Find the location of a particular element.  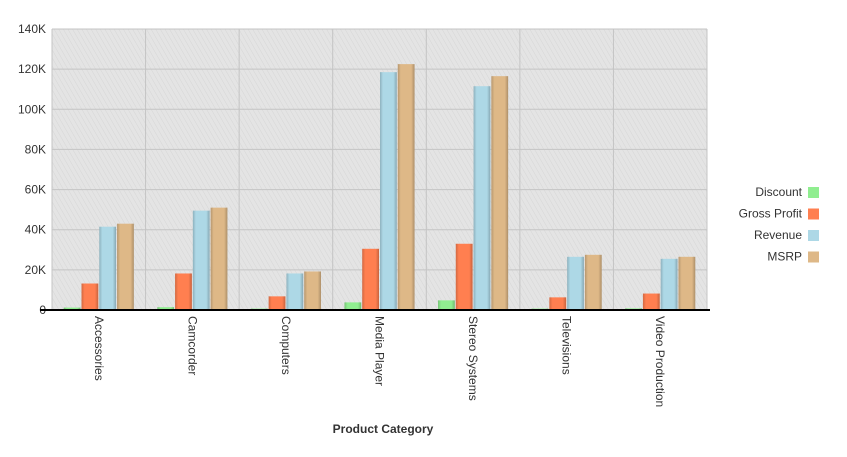

legend: Discount Gross Profit Revenue MSRP is located at coordinates (779, 224).